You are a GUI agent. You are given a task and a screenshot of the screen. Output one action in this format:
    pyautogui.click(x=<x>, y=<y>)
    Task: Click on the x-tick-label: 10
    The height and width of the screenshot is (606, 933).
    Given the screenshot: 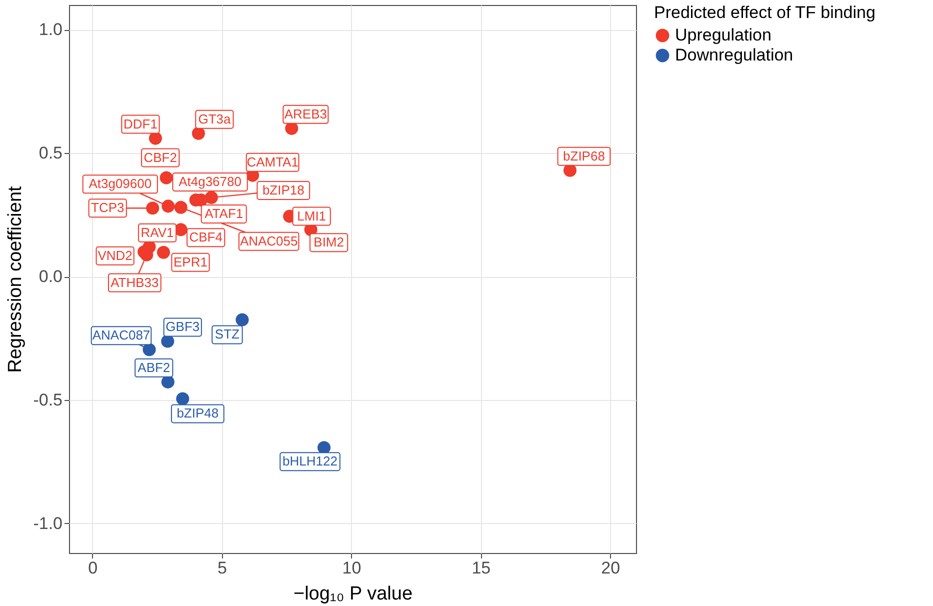 What is the action you would take?
    pyautogui.click(x=352, y=568)
    